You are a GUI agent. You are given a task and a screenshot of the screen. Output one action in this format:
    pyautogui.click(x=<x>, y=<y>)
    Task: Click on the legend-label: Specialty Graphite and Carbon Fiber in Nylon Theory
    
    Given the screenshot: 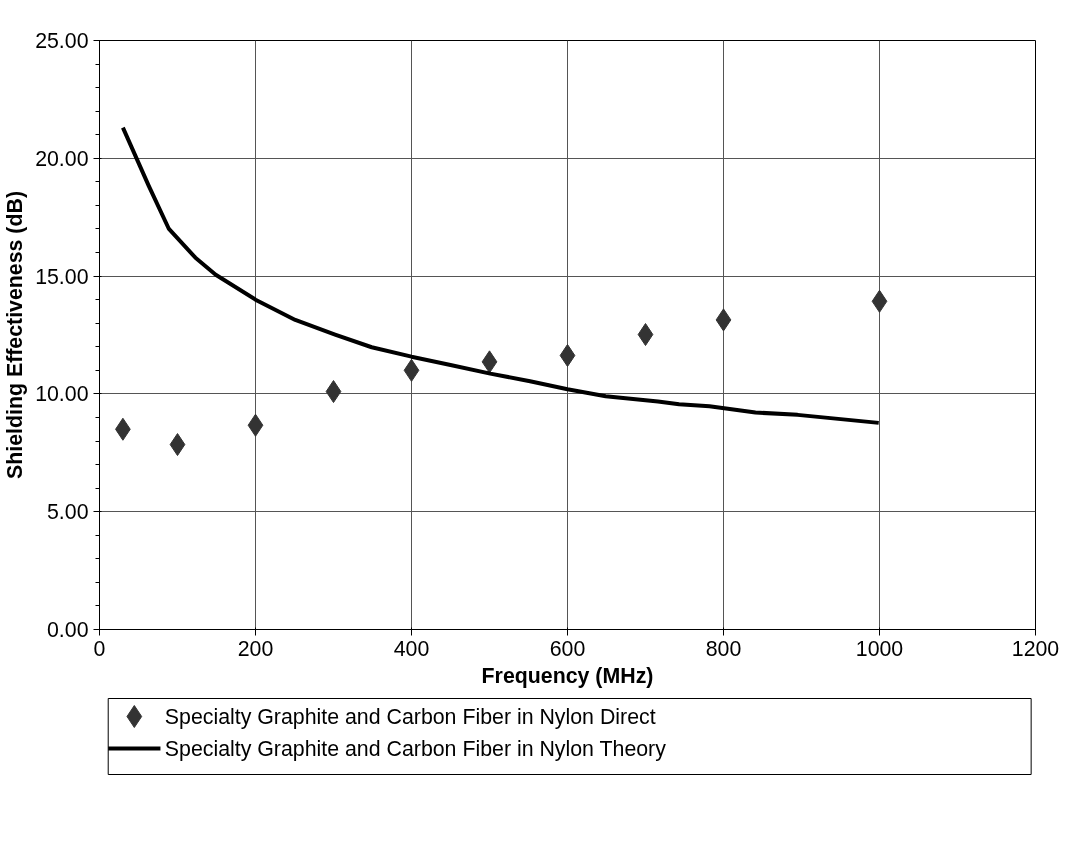 What is the action you would take?
    pyautogui.click(x=415, y=748)
    